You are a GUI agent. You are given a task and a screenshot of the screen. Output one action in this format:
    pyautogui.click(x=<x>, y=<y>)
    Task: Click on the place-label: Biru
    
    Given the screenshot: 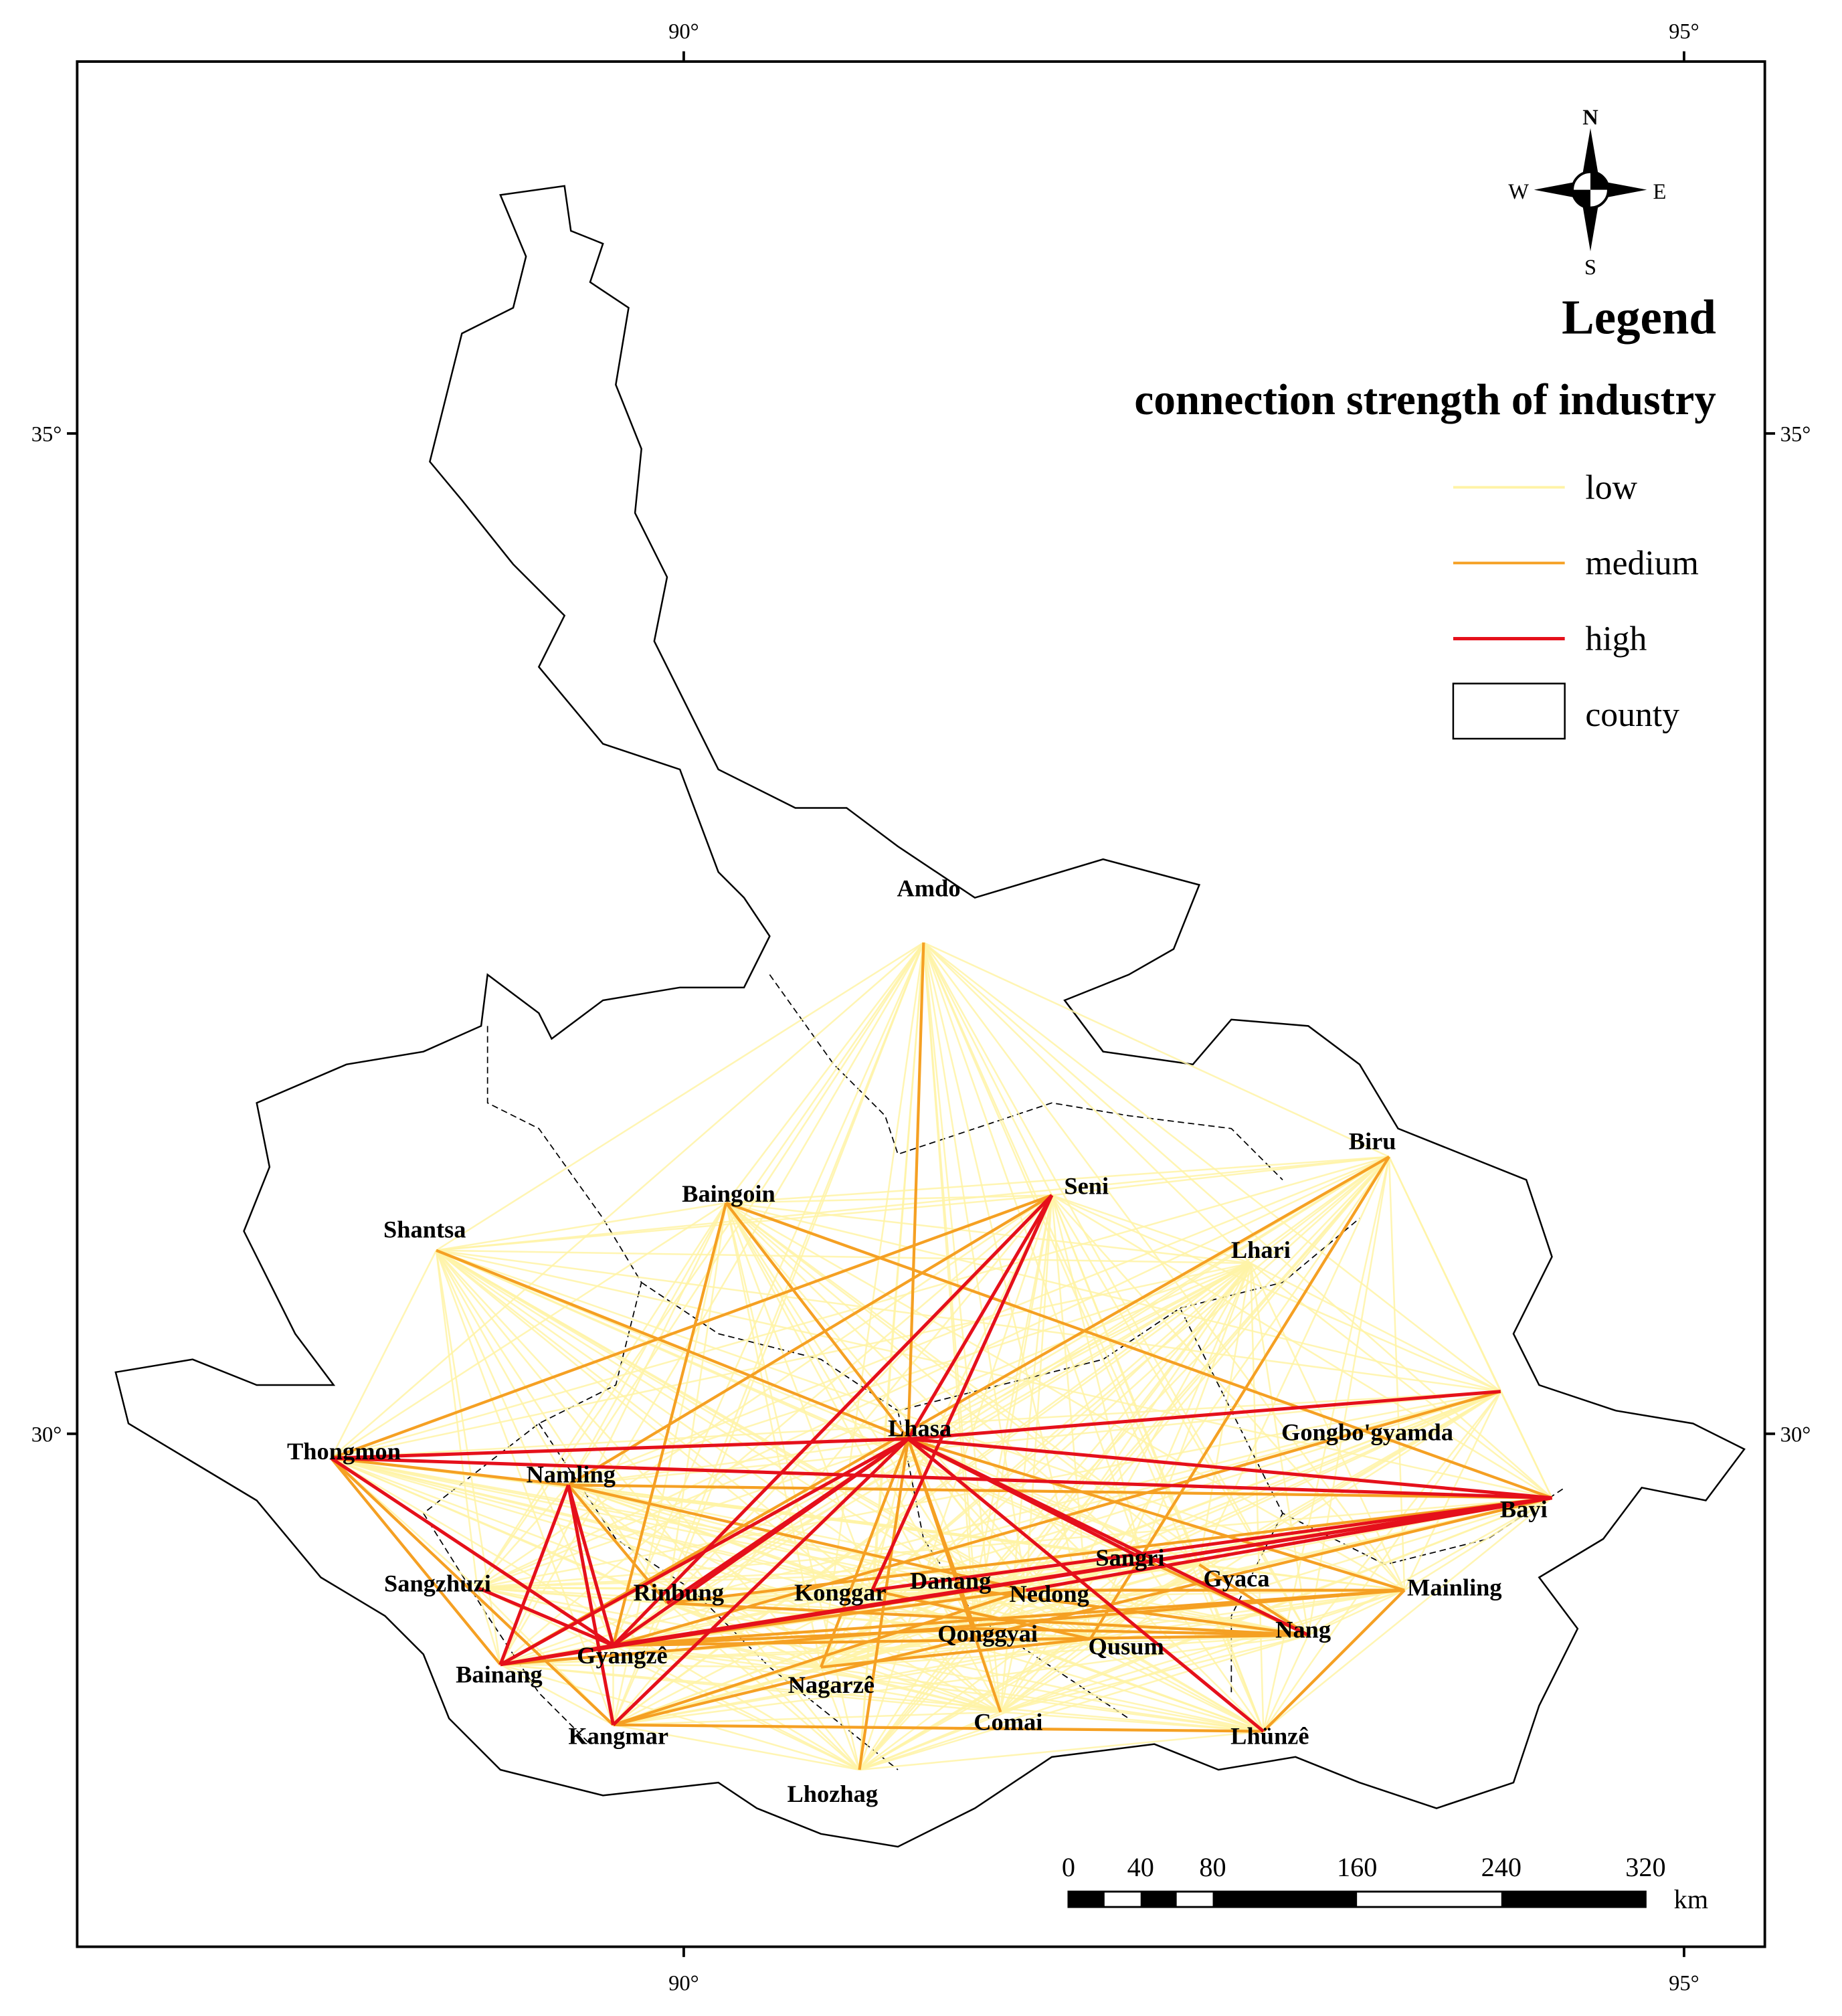 What is the action you would take?
    pyautogui.click(x=1372, y=1140)
    